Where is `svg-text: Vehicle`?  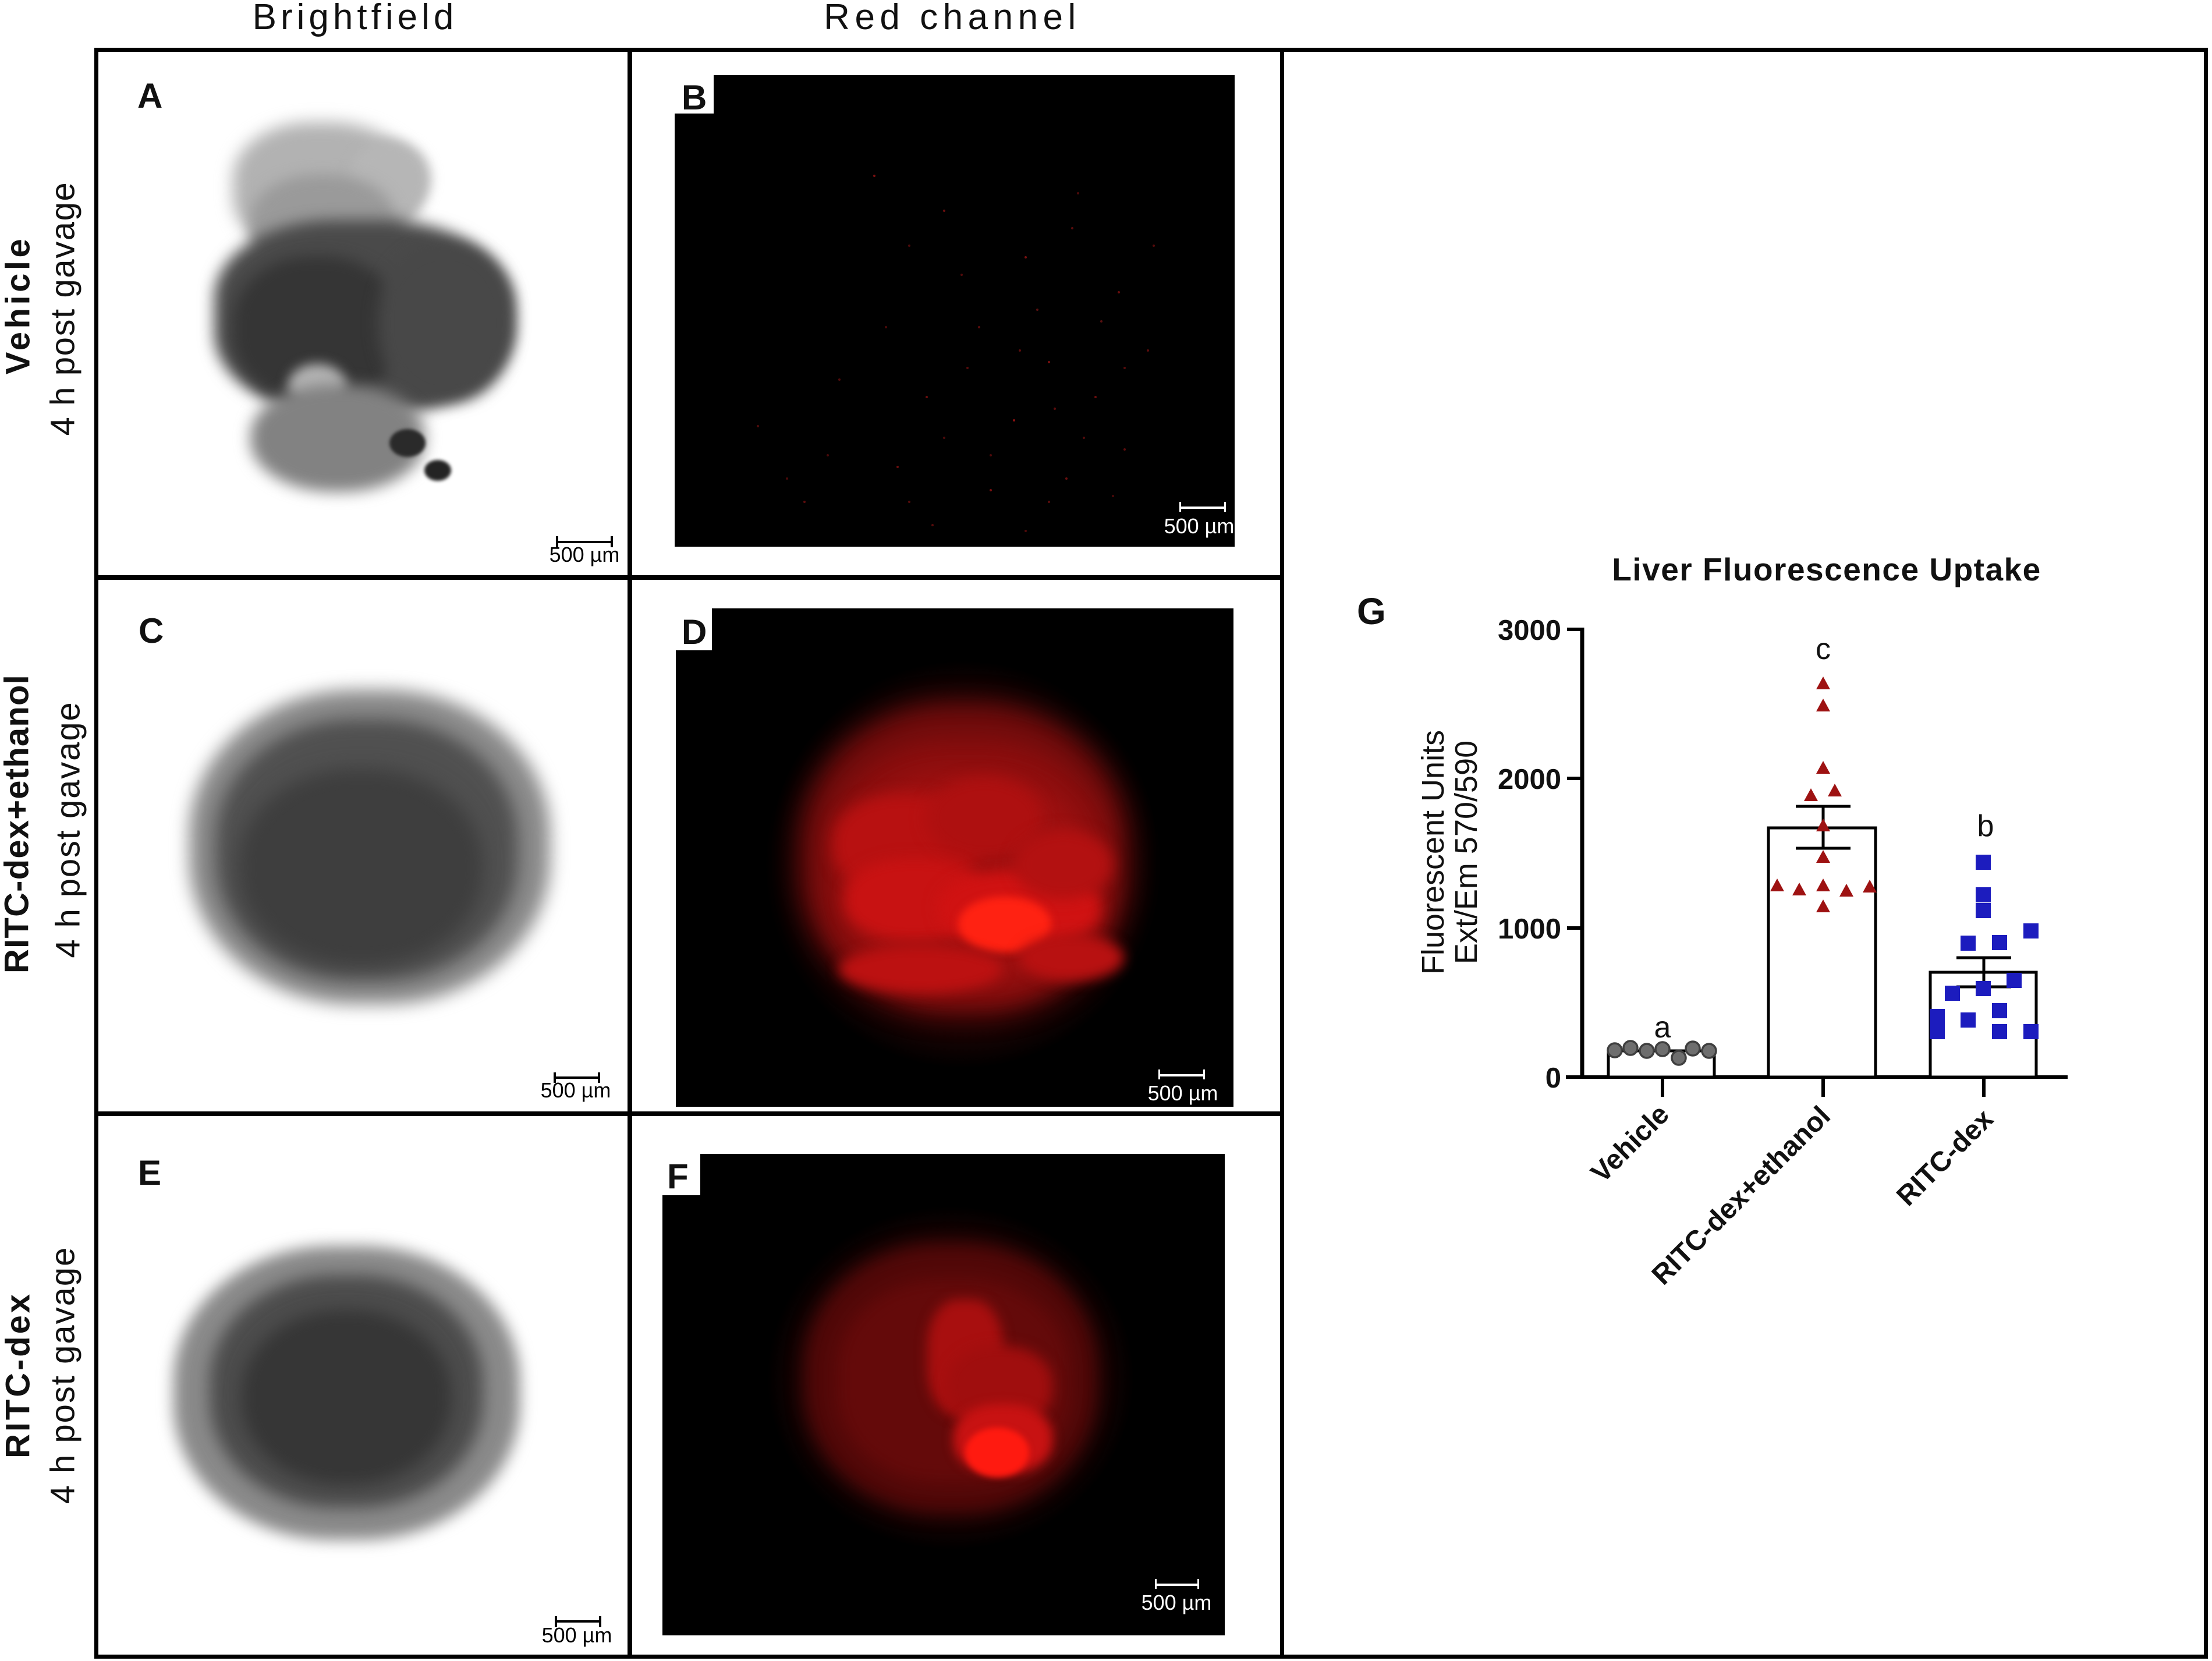
svg-text: Vehicle is located at coordinates (1630, 1143).